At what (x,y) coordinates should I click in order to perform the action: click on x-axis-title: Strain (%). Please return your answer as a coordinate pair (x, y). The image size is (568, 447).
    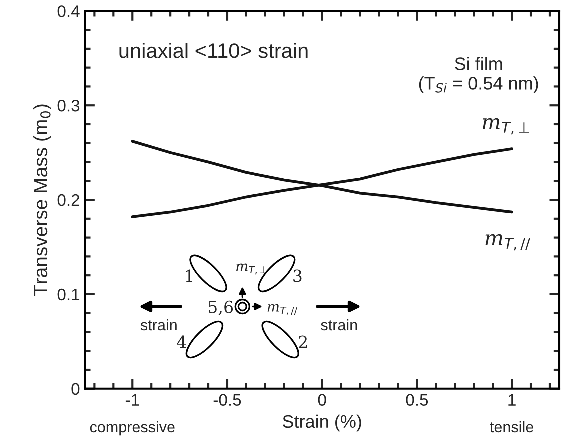
    Looking at the image, I should click on (322, 423).